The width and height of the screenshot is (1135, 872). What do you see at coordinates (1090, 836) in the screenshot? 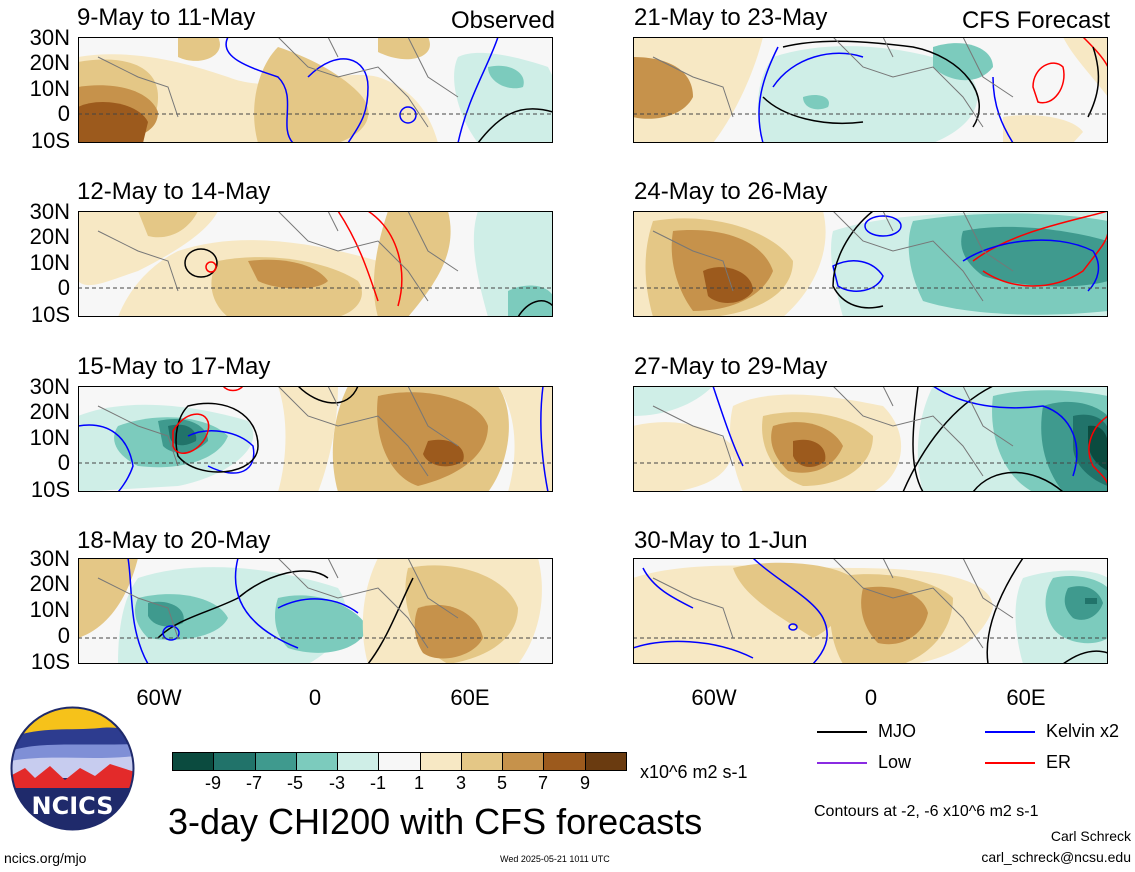
I see `author-name: Carl Schreck` at bounding box center [1090, 836].